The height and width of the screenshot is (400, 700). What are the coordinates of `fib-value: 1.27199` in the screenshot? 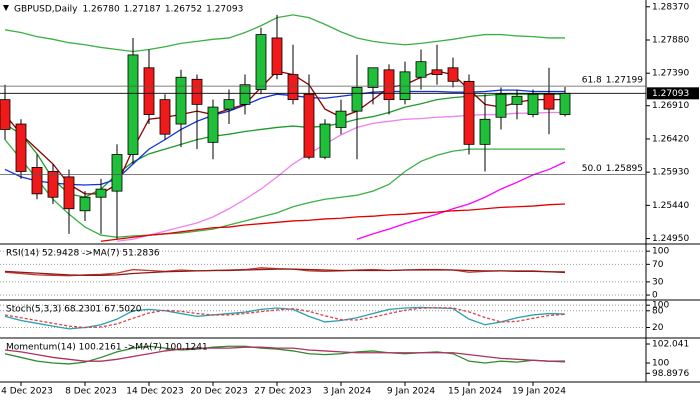 It's located at (624, 81).